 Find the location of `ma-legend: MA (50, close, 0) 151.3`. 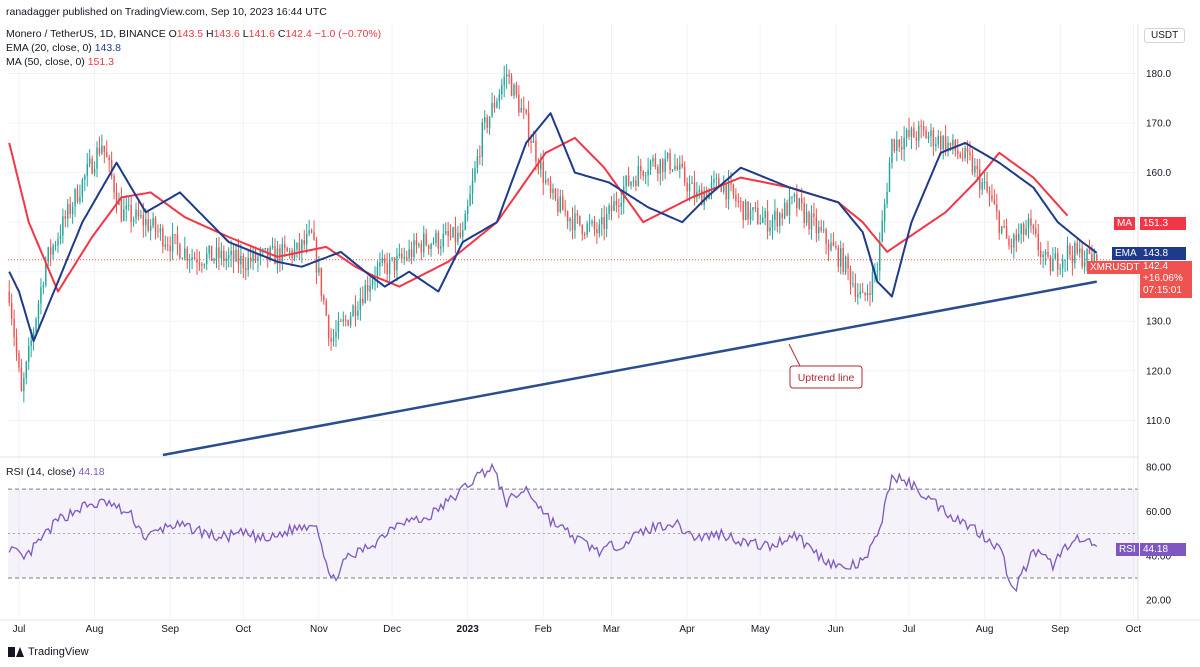

ma-legend: MA (50, close, 0) 151.3 is located at coordinates (60, 62).